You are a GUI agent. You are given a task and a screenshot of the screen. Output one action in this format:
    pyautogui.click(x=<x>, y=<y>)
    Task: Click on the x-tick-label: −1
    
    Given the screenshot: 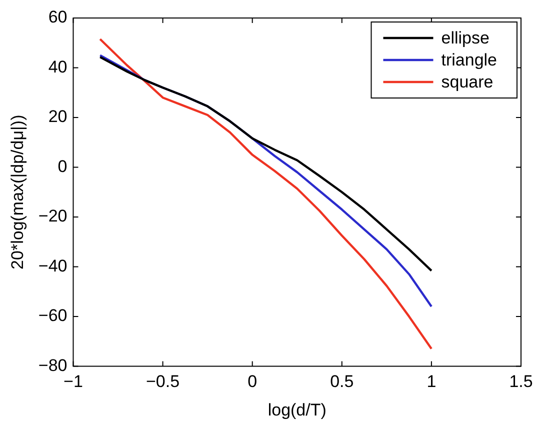 What is the action you would take?
    pyautogui.click(x=73, y=382)
    